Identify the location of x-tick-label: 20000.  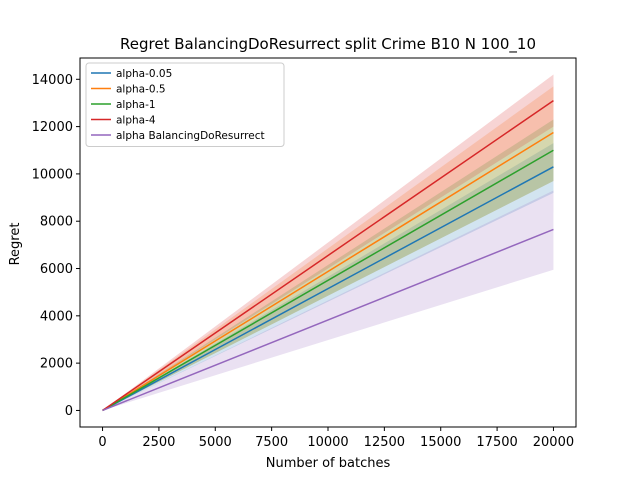
(553, 442).